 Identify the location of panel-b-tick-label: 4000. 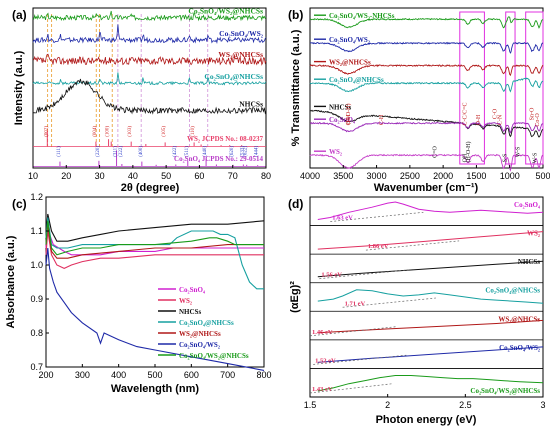
(310, 176).